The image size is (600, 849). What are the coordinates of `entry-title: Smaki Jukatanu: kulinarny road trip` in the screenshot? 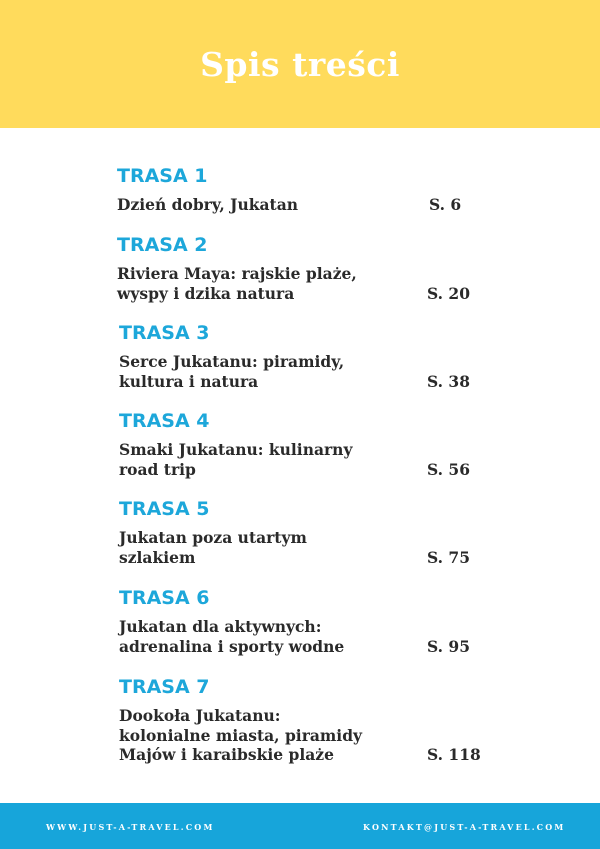 It's located at (236, 459).